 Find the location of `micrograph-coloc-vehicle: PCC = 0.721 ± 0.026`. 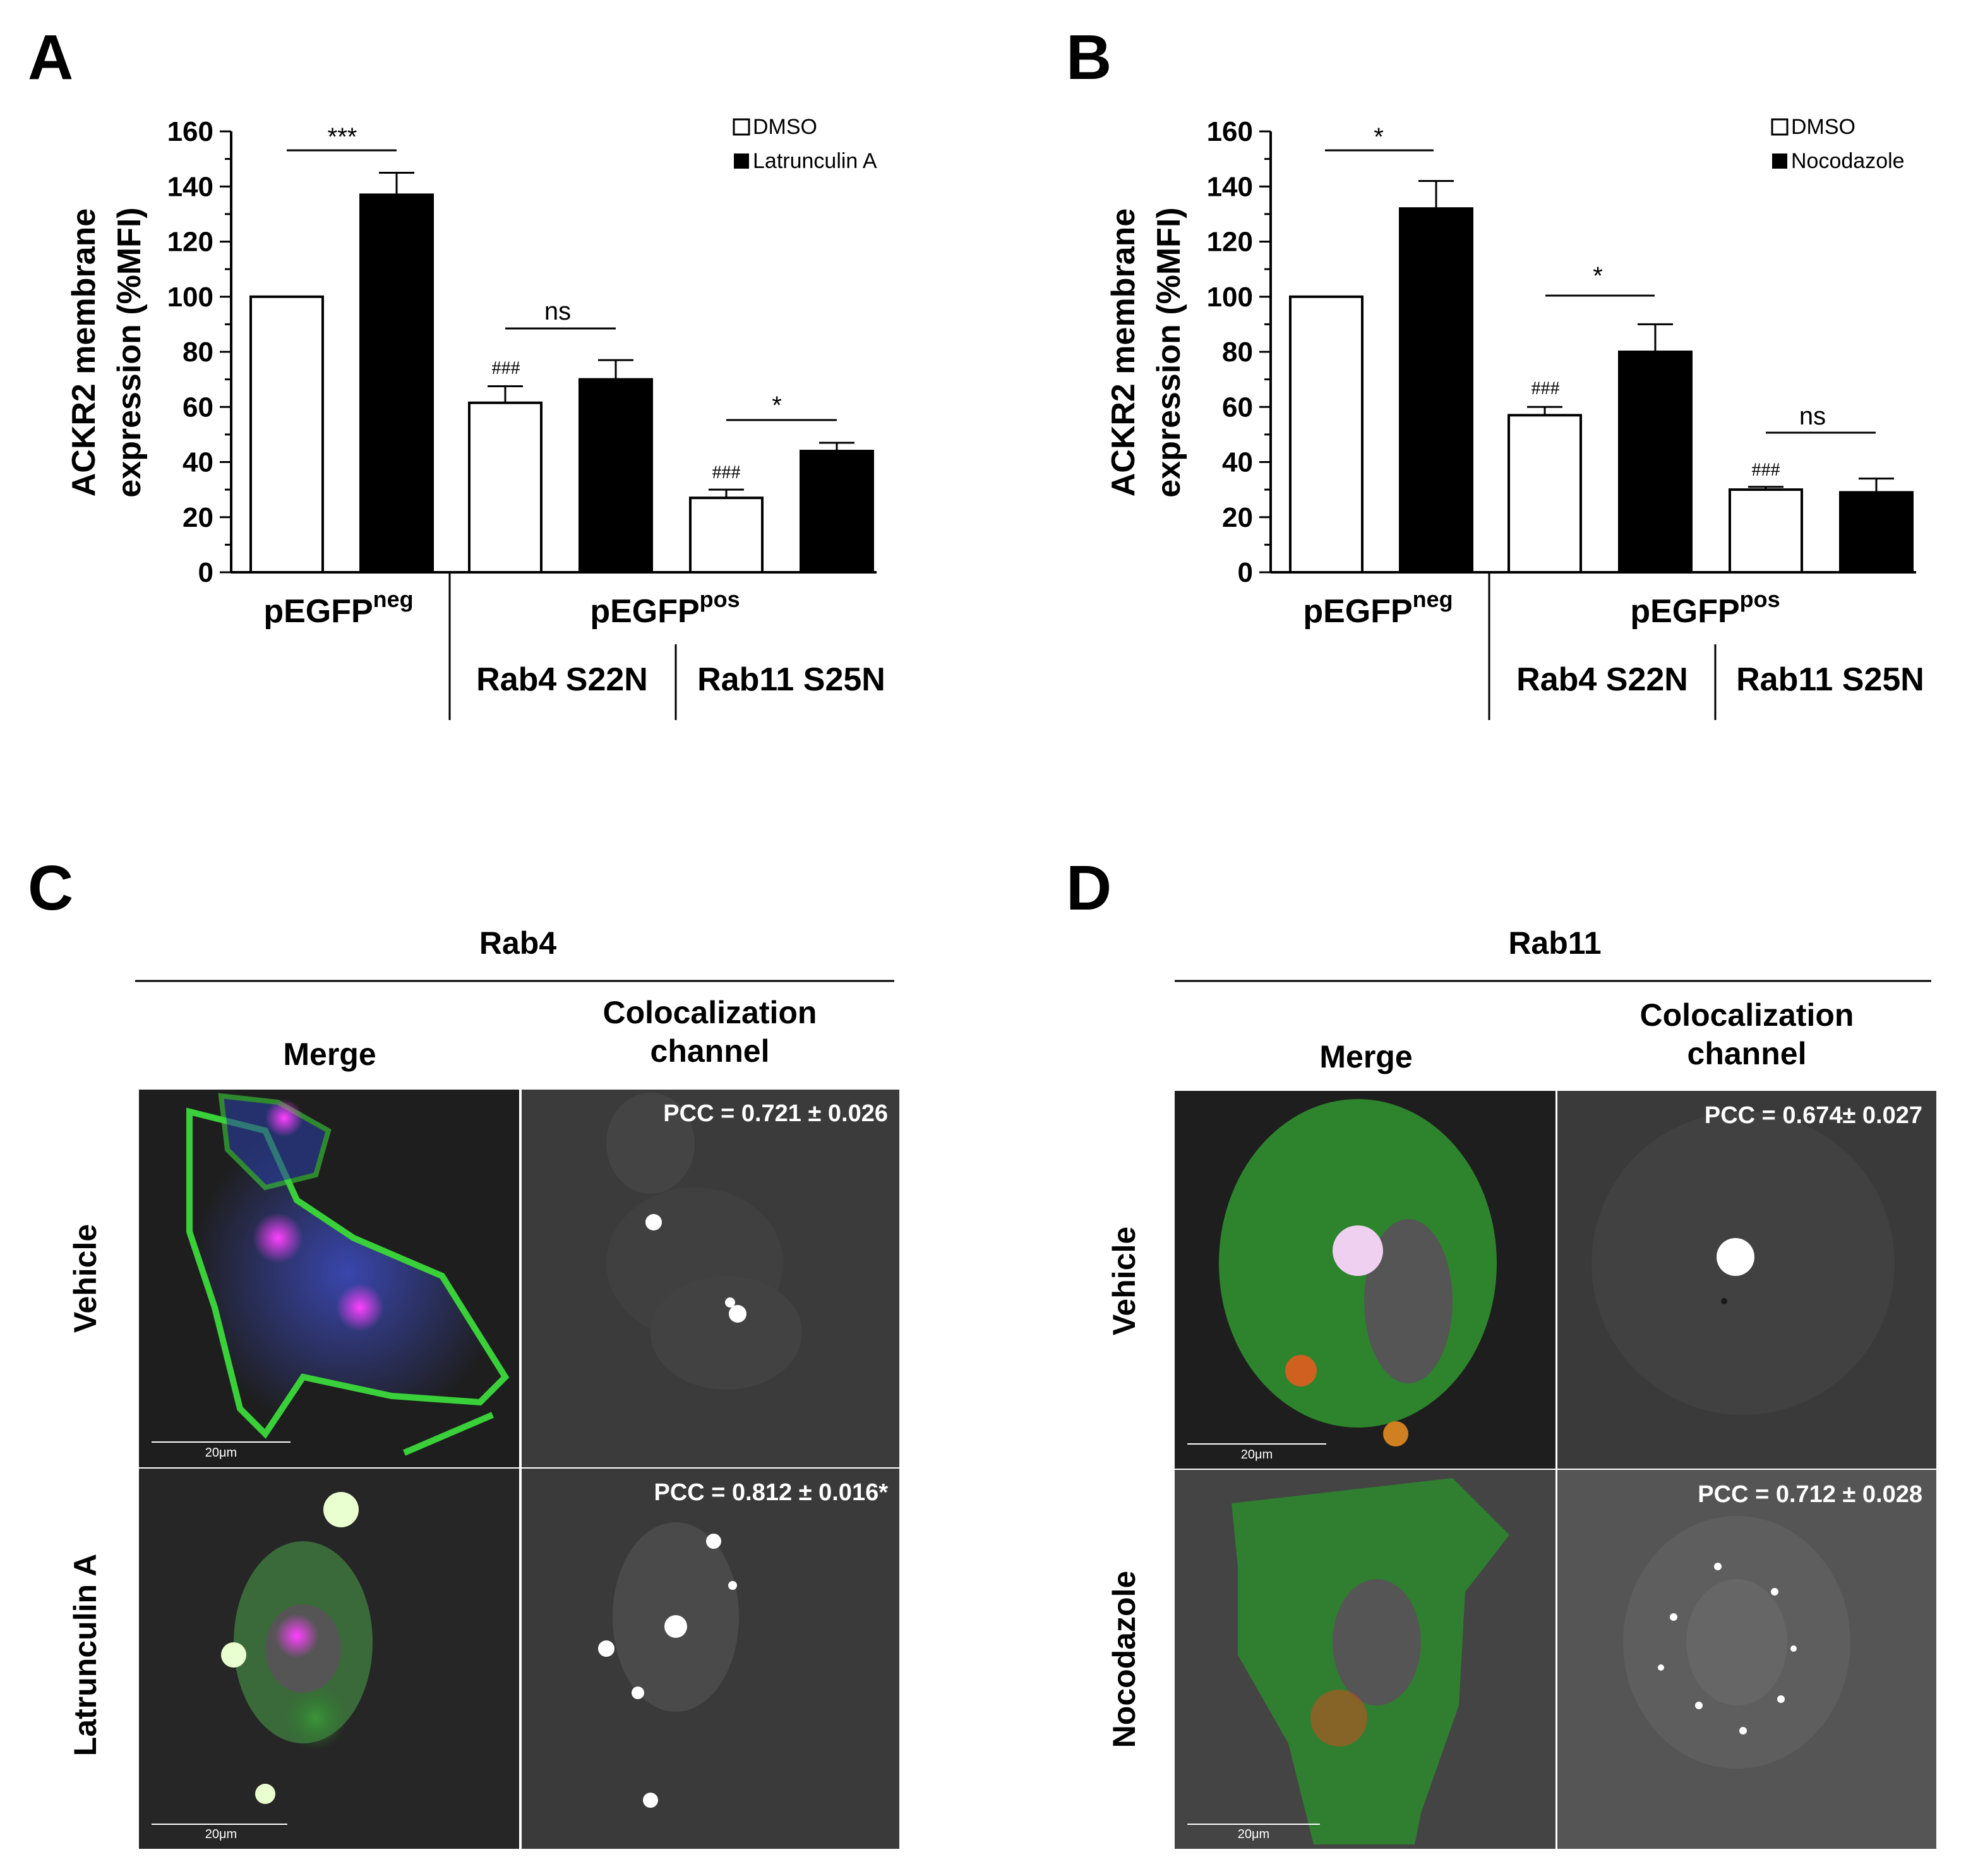

micrograph-coloc-vehicle: PCC = 0.721 ± 0.026 is located at coordinates (711, 1278).